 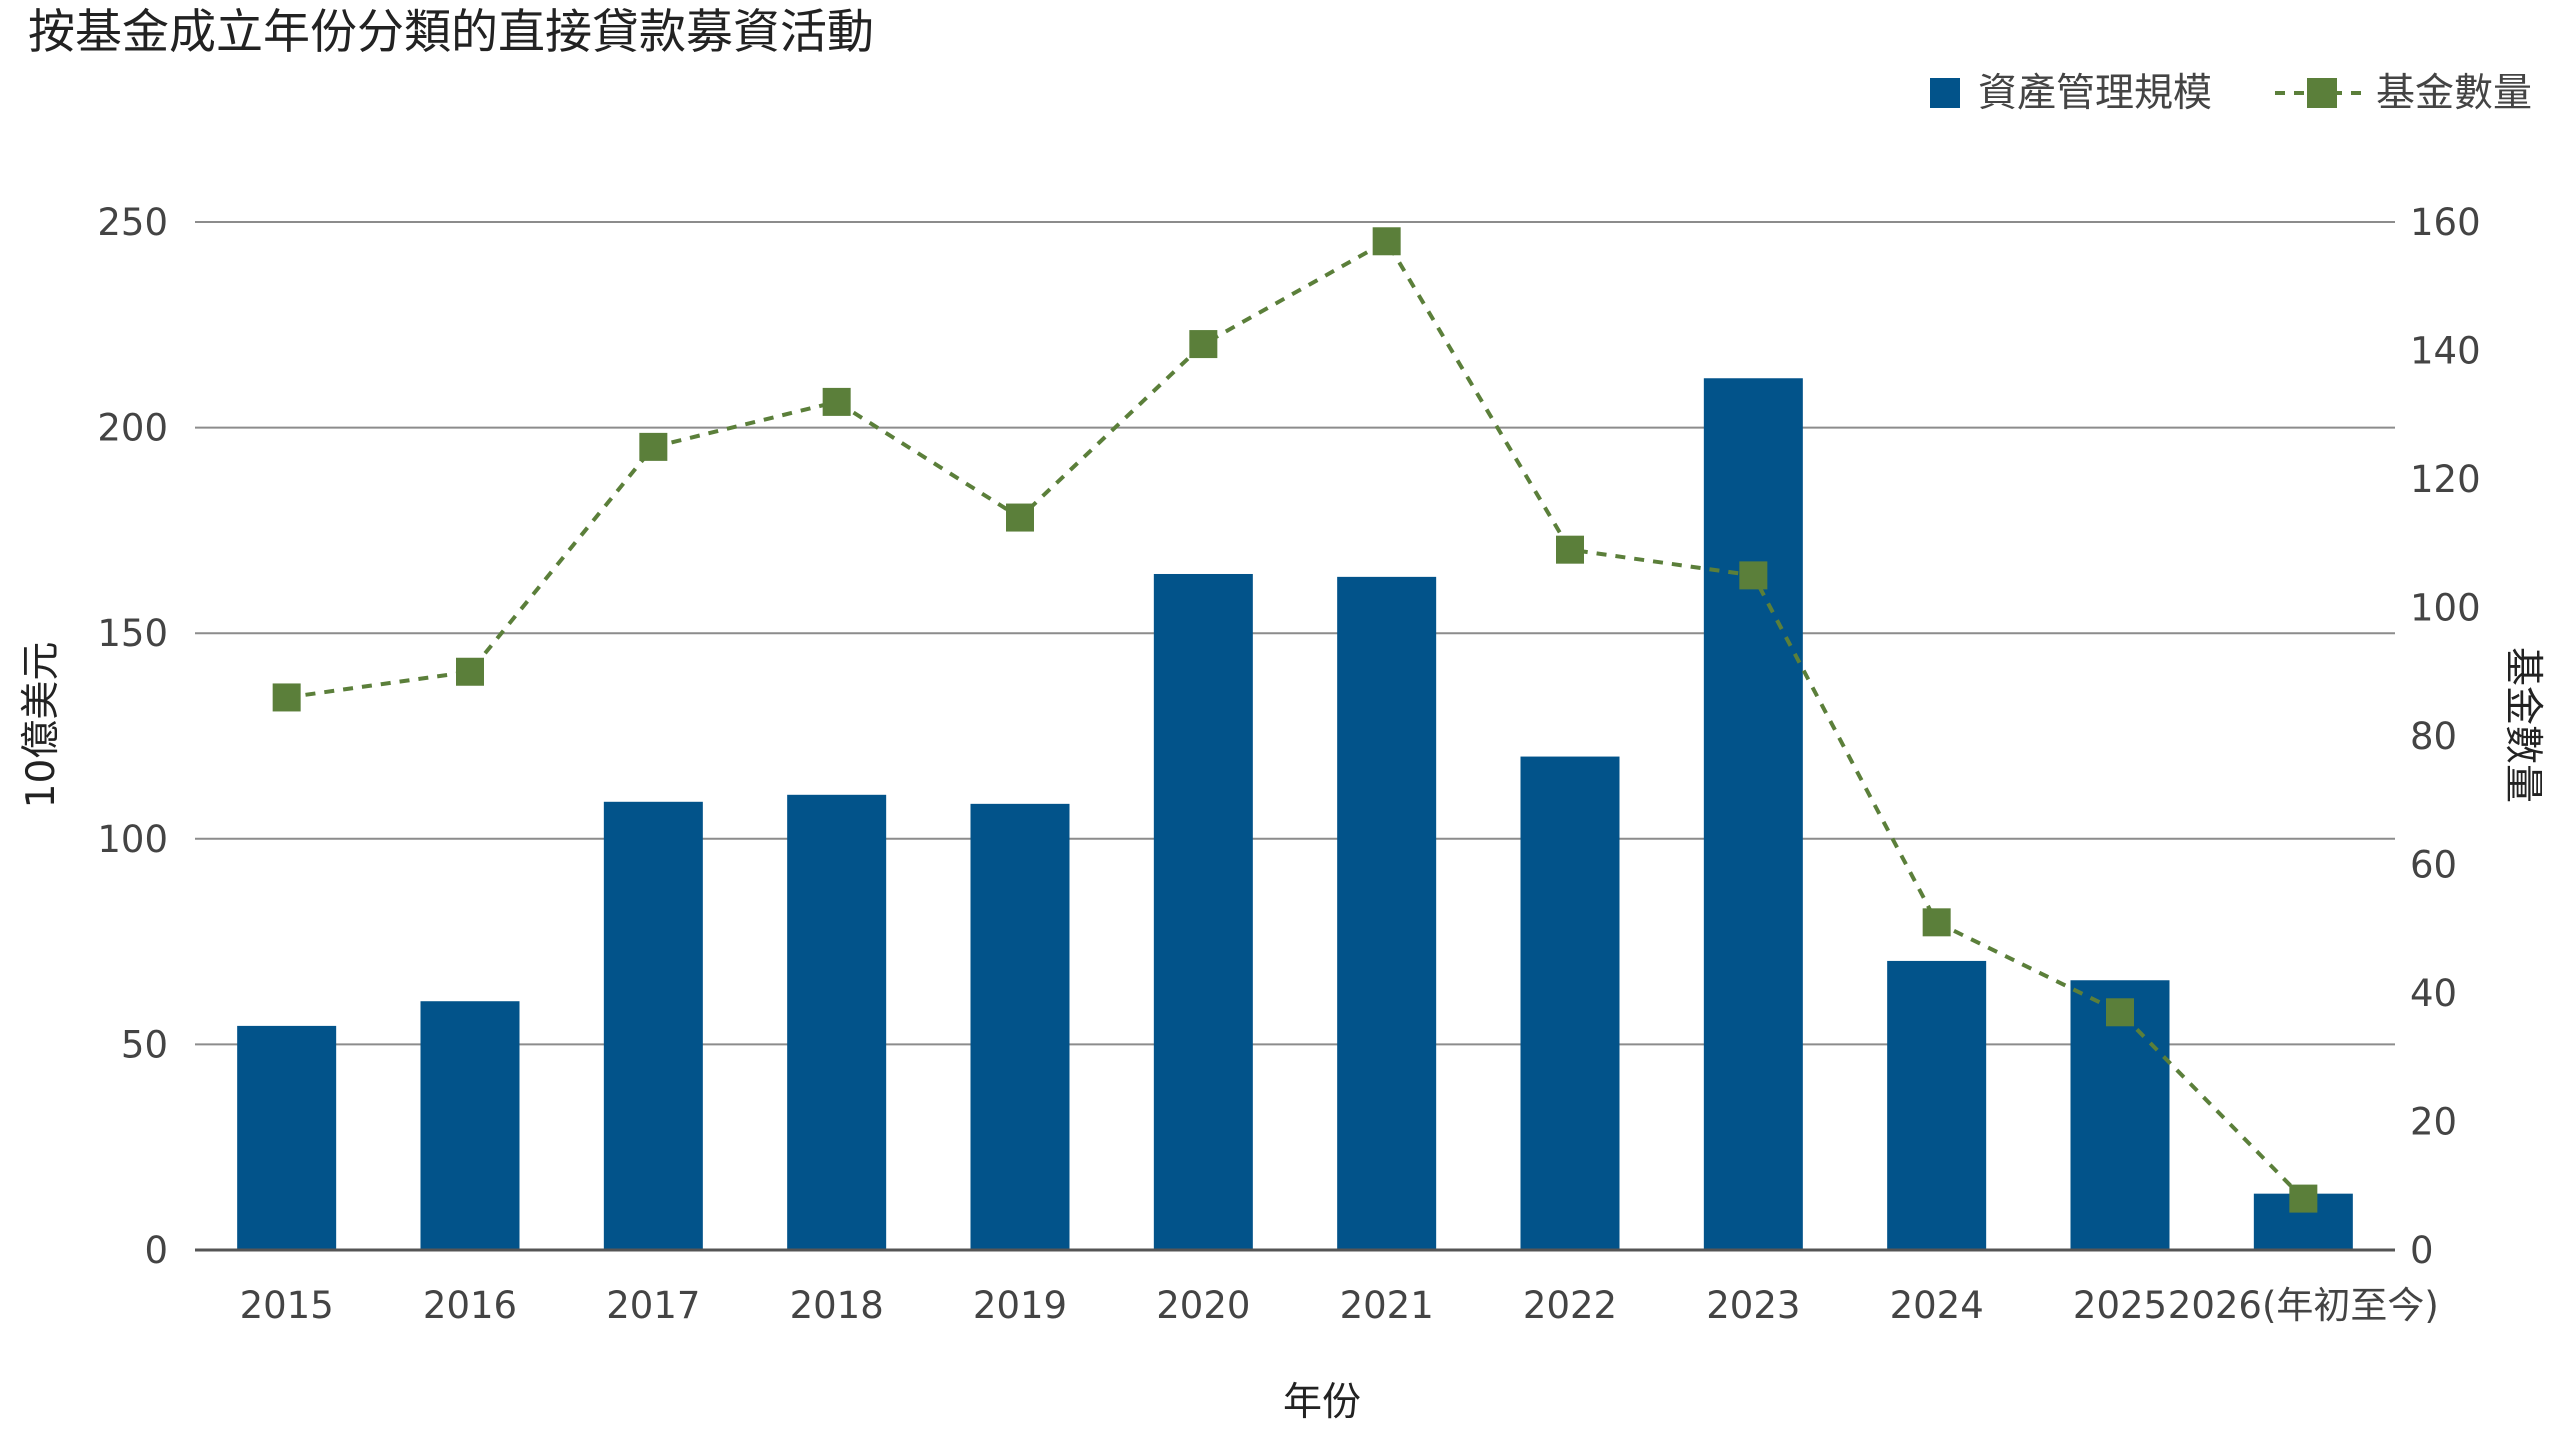 What do you see at coordinates (2454, 93) in the screenshot?
I see `legend-label-fund-count: 基金數量` at bounding box center [2454, 93].